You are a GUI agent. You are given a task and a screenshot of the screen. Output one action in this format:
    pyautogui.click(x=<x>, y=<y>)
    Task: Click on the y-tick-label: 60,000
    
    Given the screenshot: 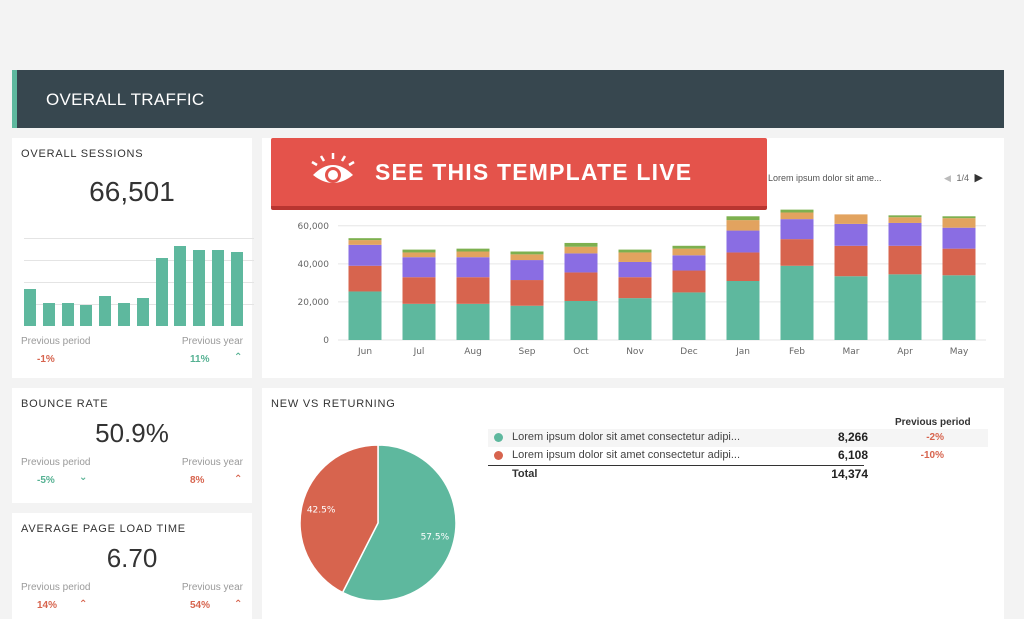 What is the action you would take?
    pyautogui.click(x=314, y=227)
    